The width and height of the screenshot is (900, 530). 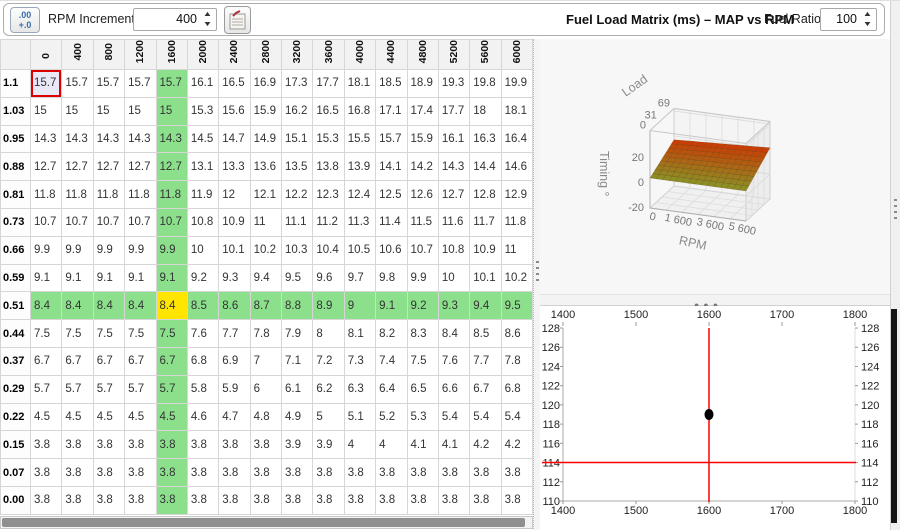 What do you see at coordinates (77, 500) in the screenshot?
I see `cell-0.00-400: 3.8` at bounding box center [77, 500].